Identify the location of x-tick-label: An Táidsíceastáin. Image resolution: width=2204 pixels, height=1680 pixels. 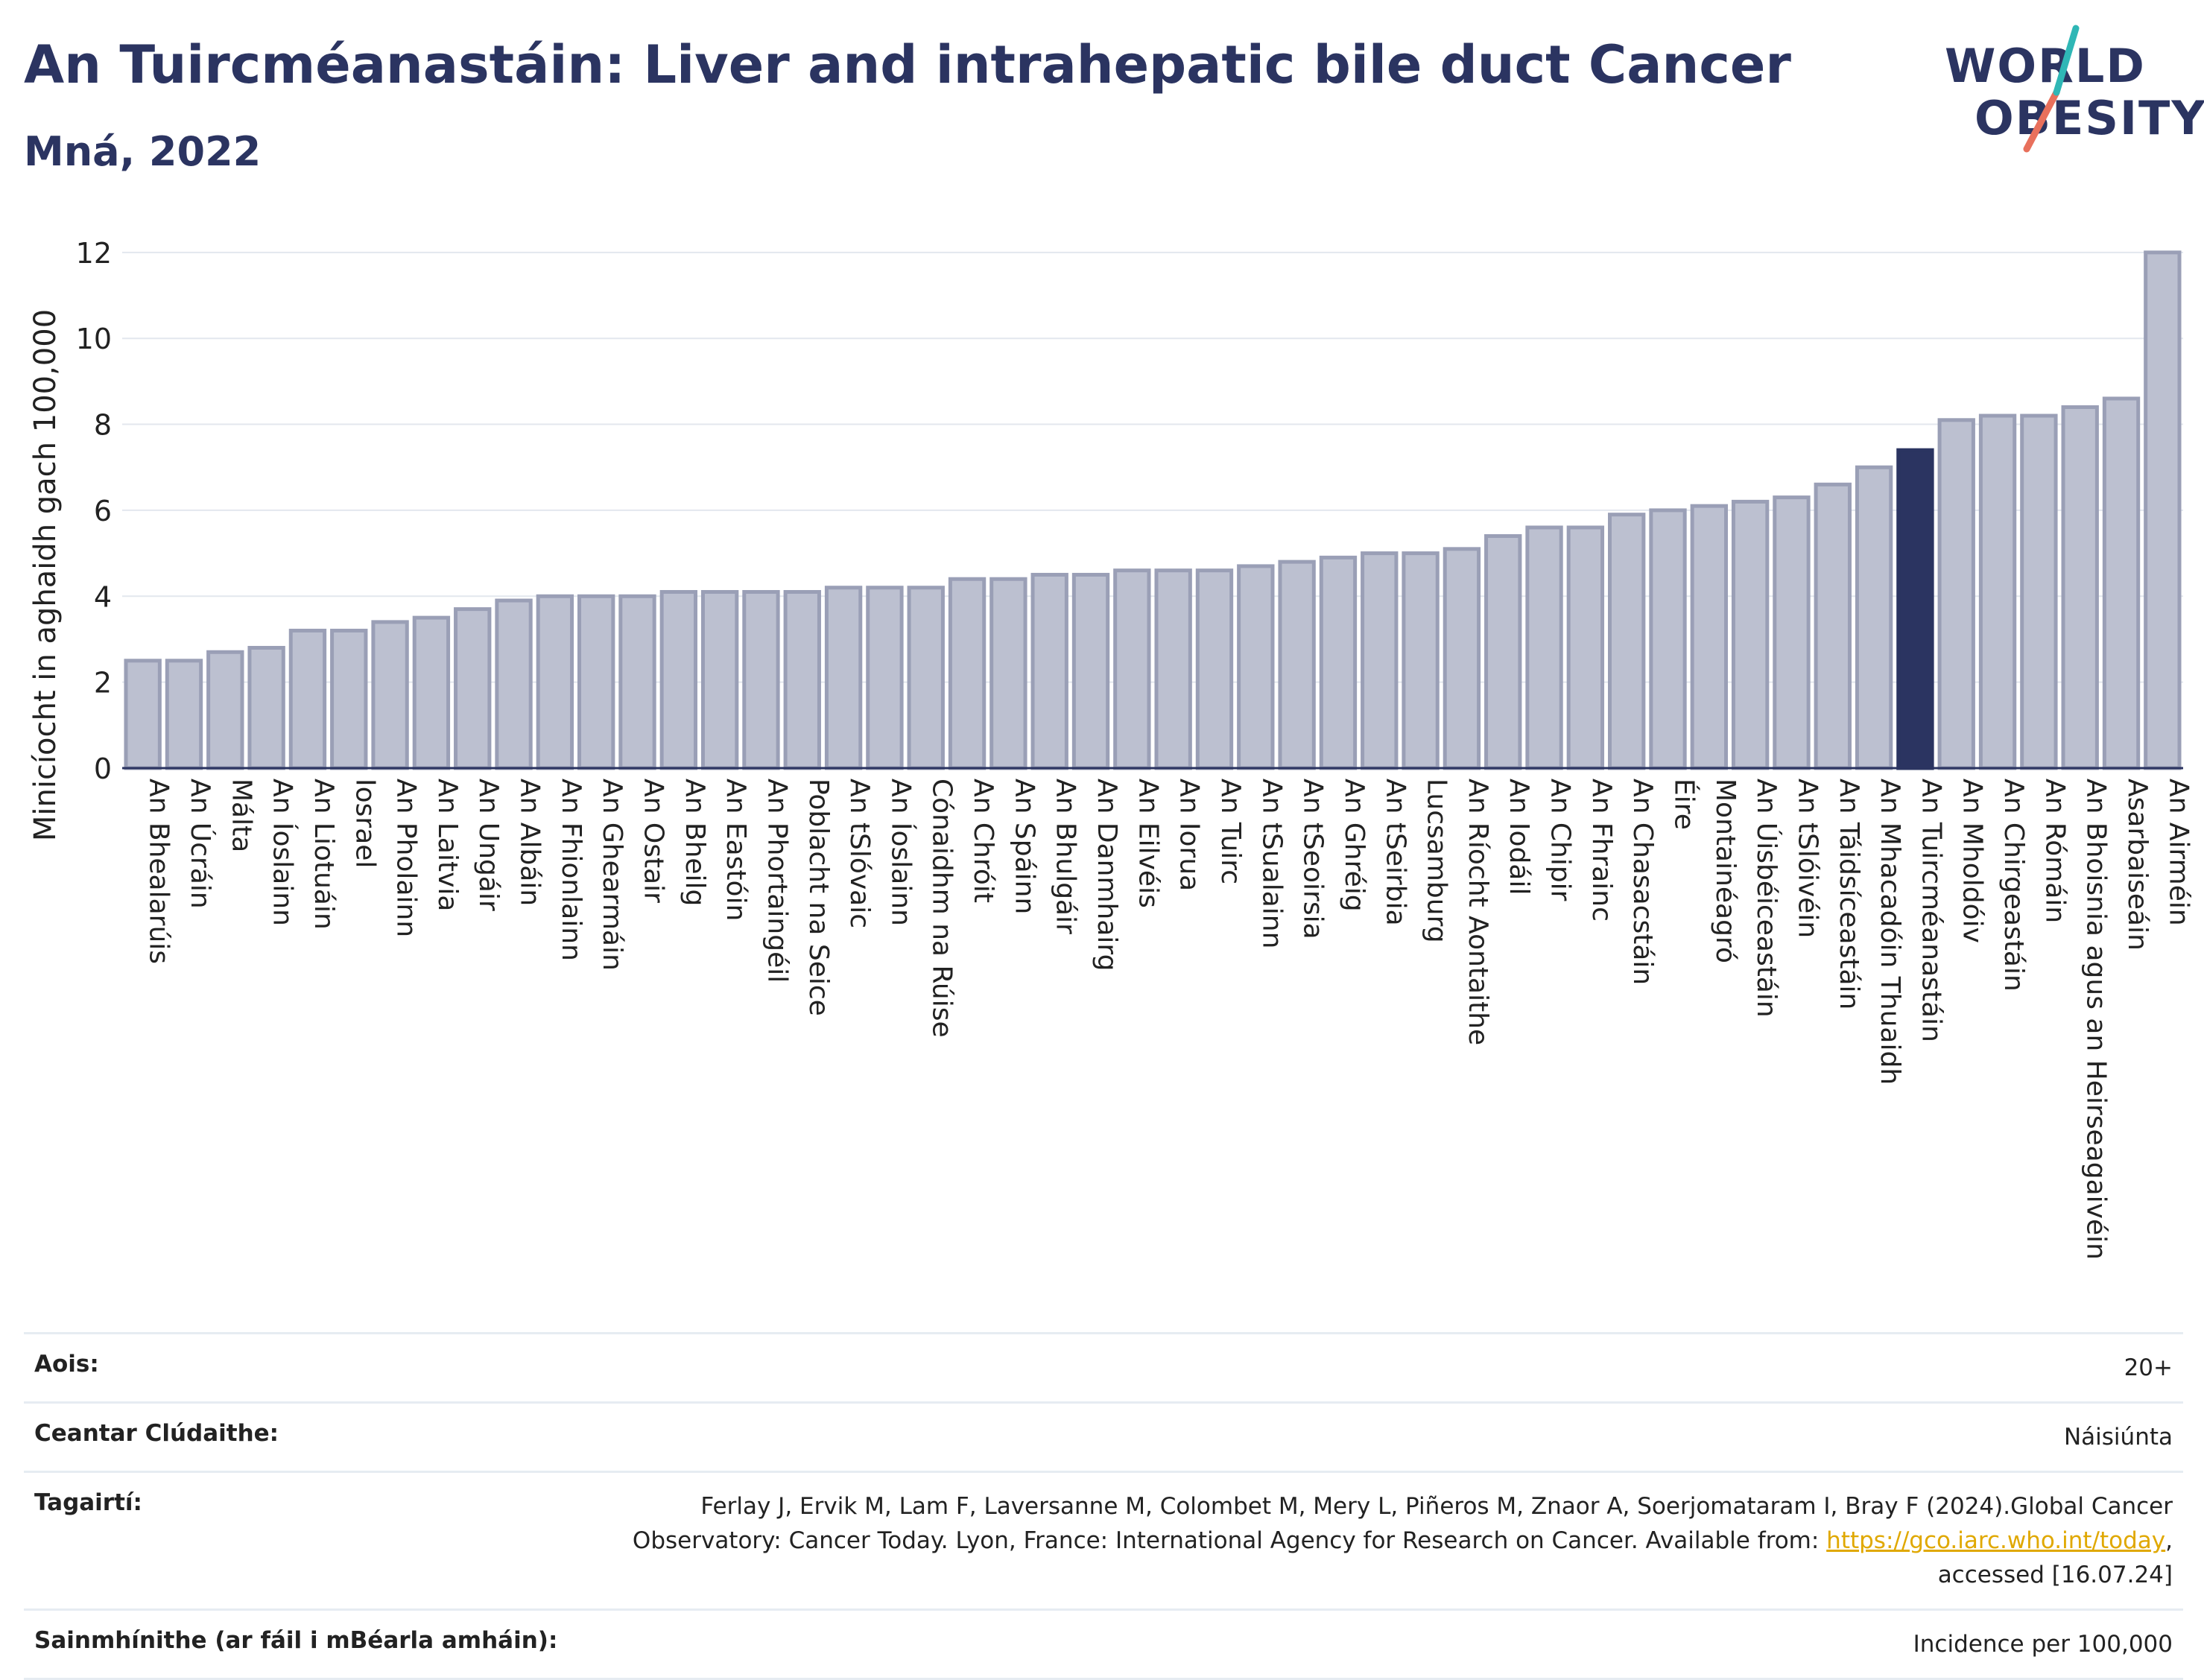
(1849, 894).